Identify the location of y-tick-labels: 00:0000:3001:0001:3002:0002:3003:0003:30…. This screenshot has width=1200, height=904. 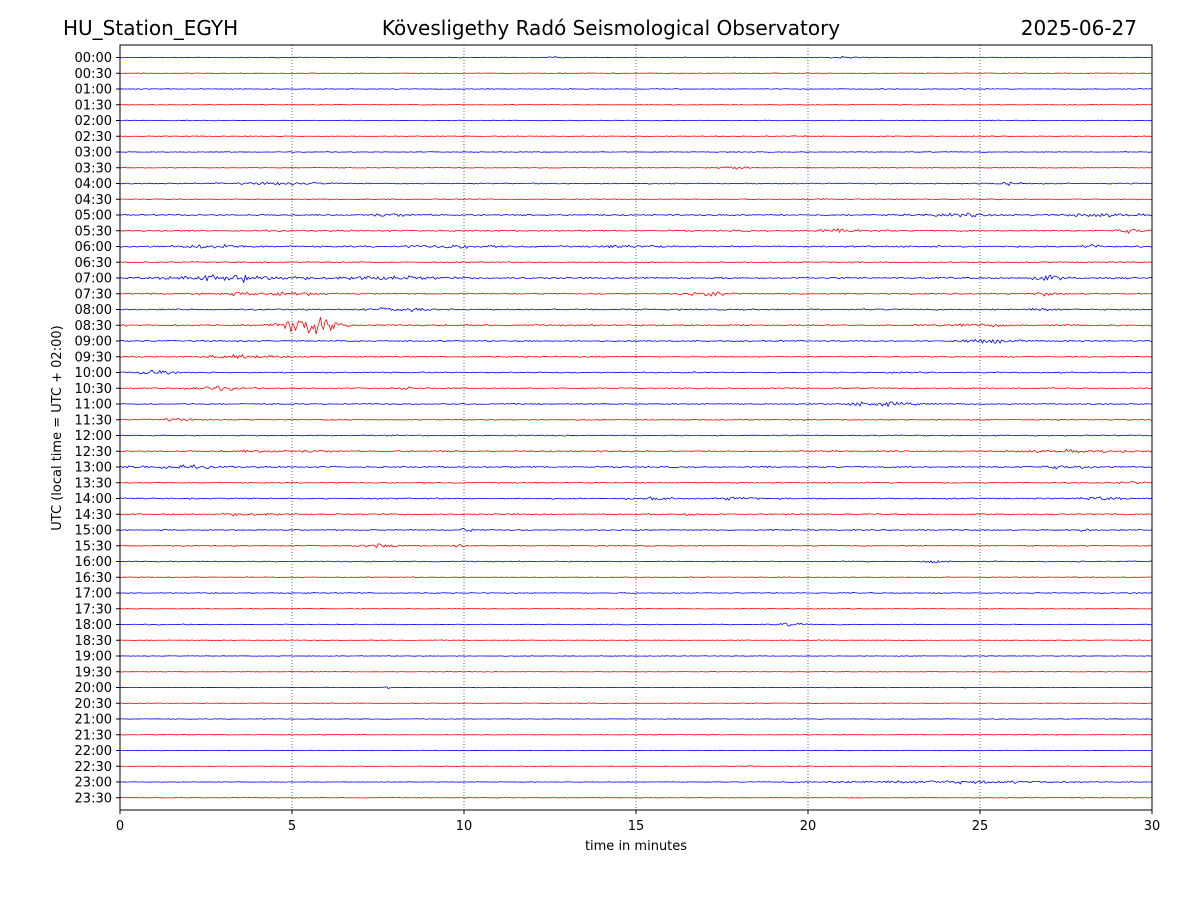
(97, 428).